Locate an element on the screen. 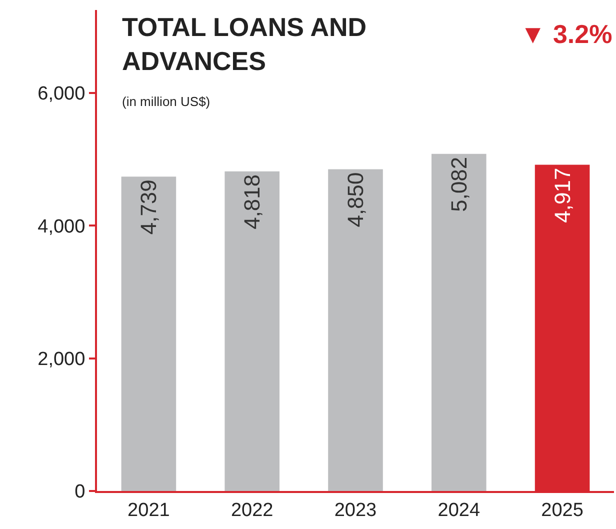  data-label: 4,850 is located at coordinates (355, 200).